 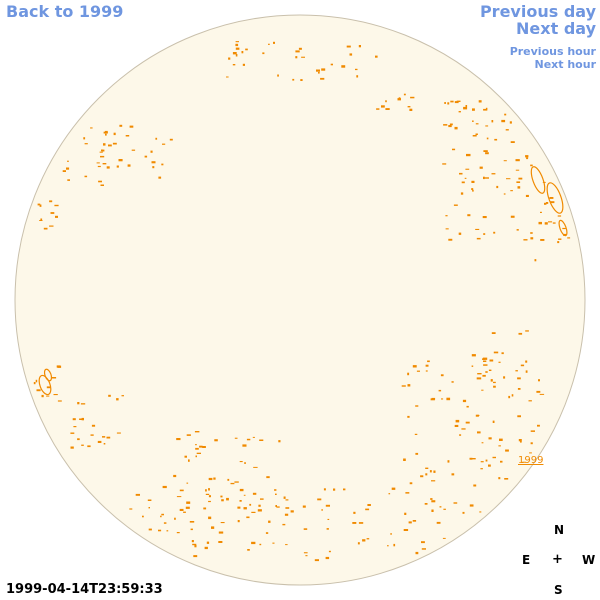 I want to click on previous-hour-link: Previous hour, so click(x=552, y=51).